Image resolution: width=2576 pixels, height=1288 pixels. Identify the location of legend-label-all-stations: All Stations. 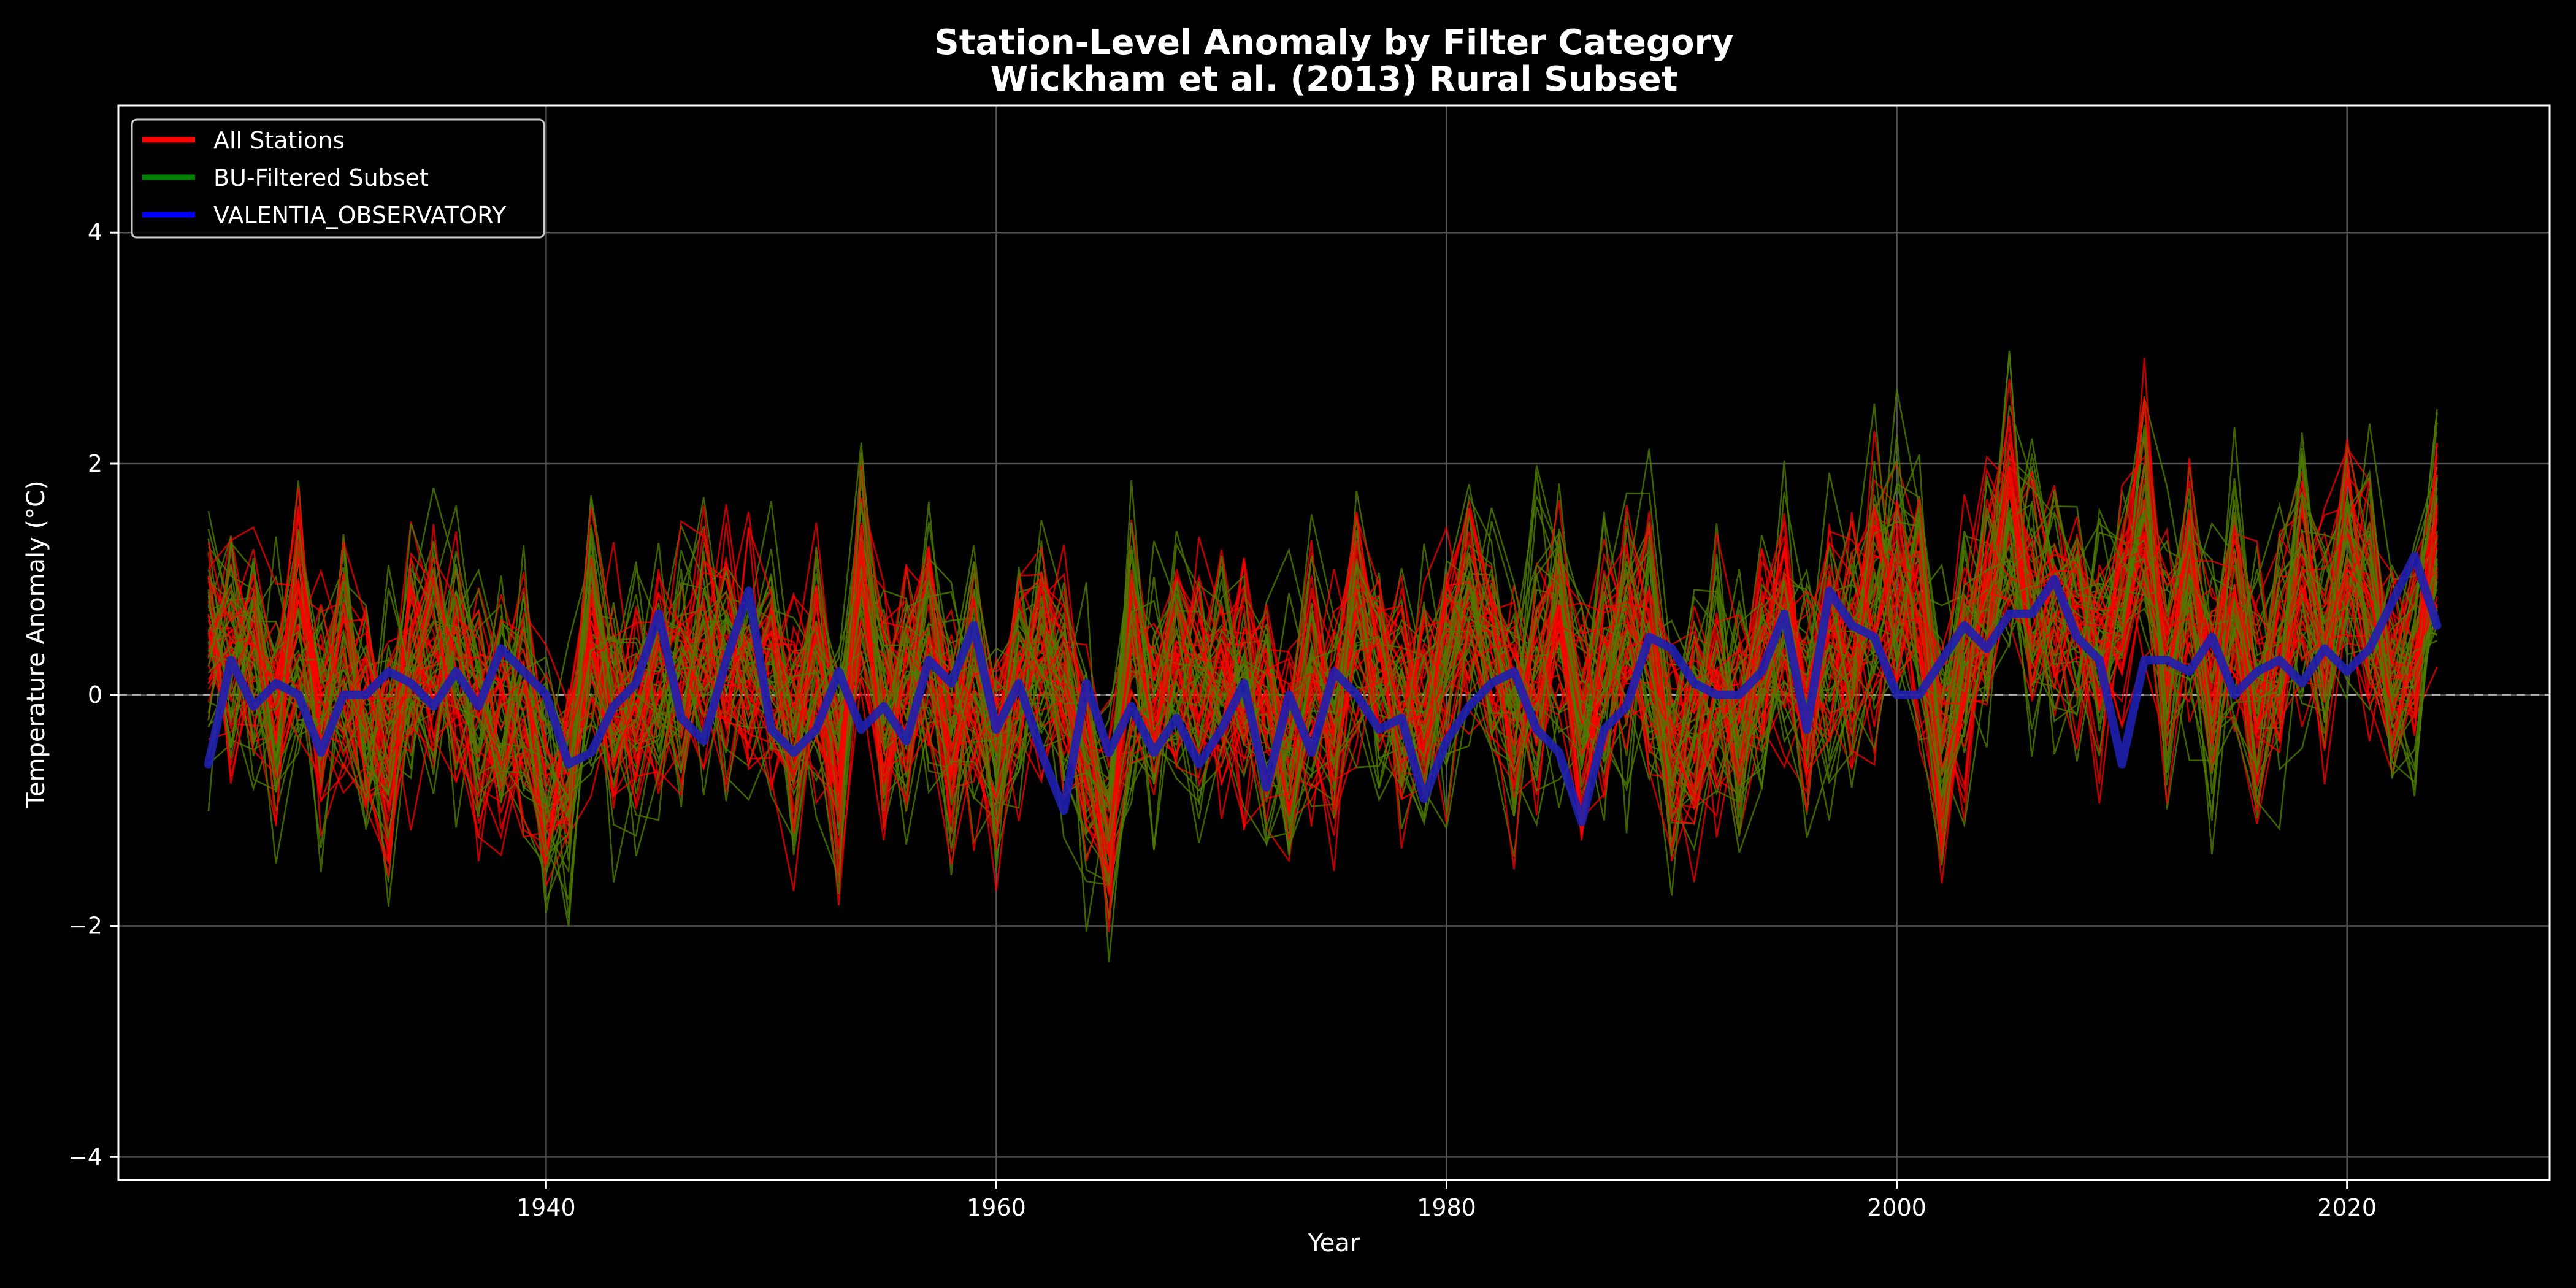
(279, 140).